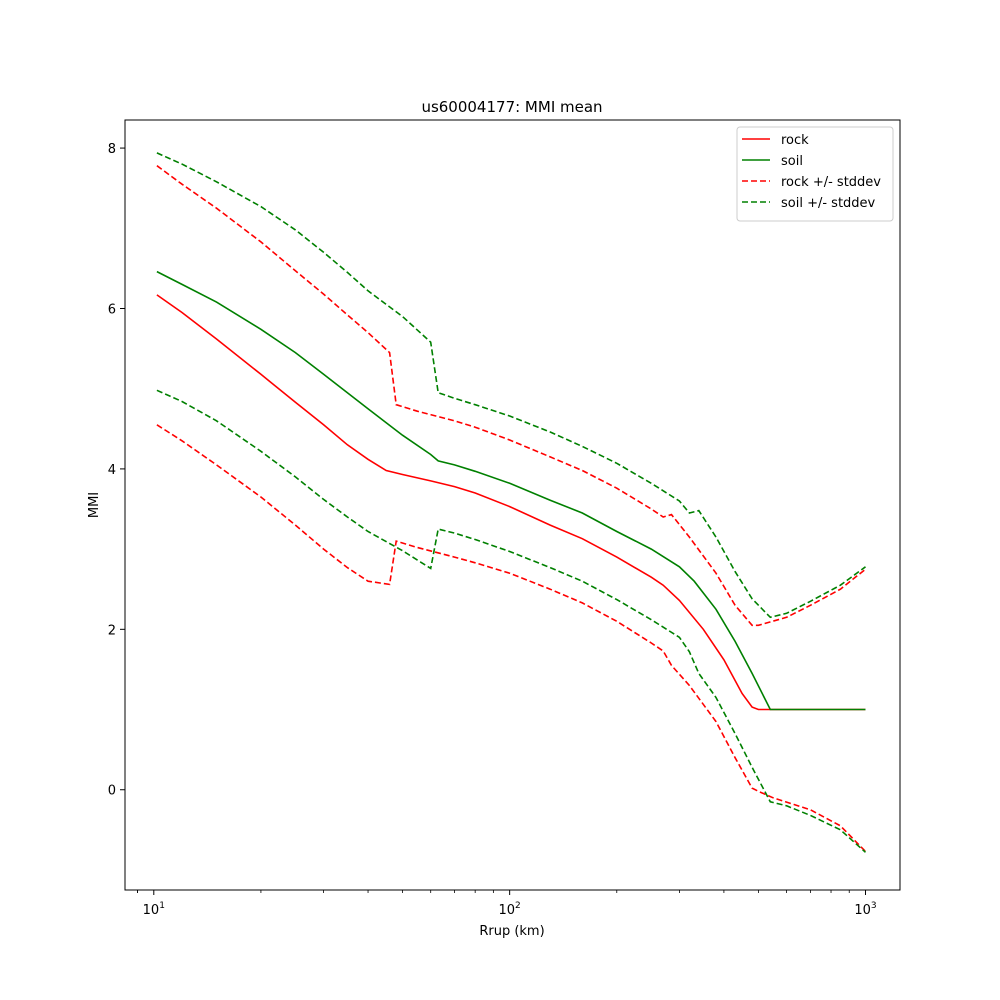  Describe the element at coordinates (112, 470) in the screenshot. I see `y-tick-label: 4` at that location.